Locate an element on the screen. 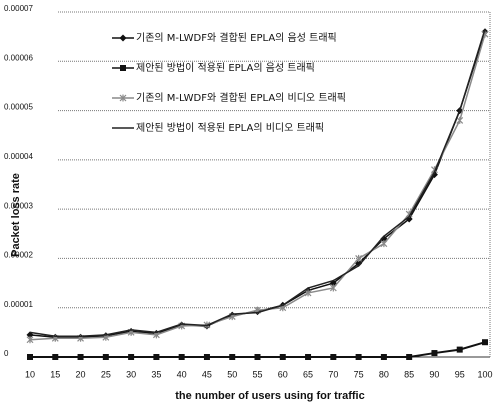 The width and height of the screenshot is (494, 408). y-tick-label: 0.00007 is located at coordinates (18, 8).